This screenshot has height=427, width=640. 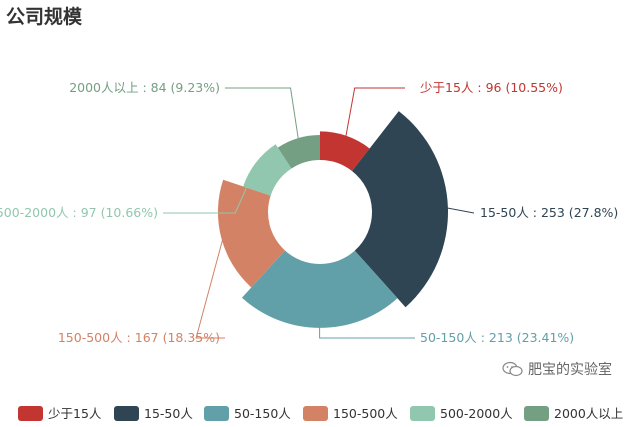 I want to click on legend-item-5: 2000人以上, so click(x=573, y=413).